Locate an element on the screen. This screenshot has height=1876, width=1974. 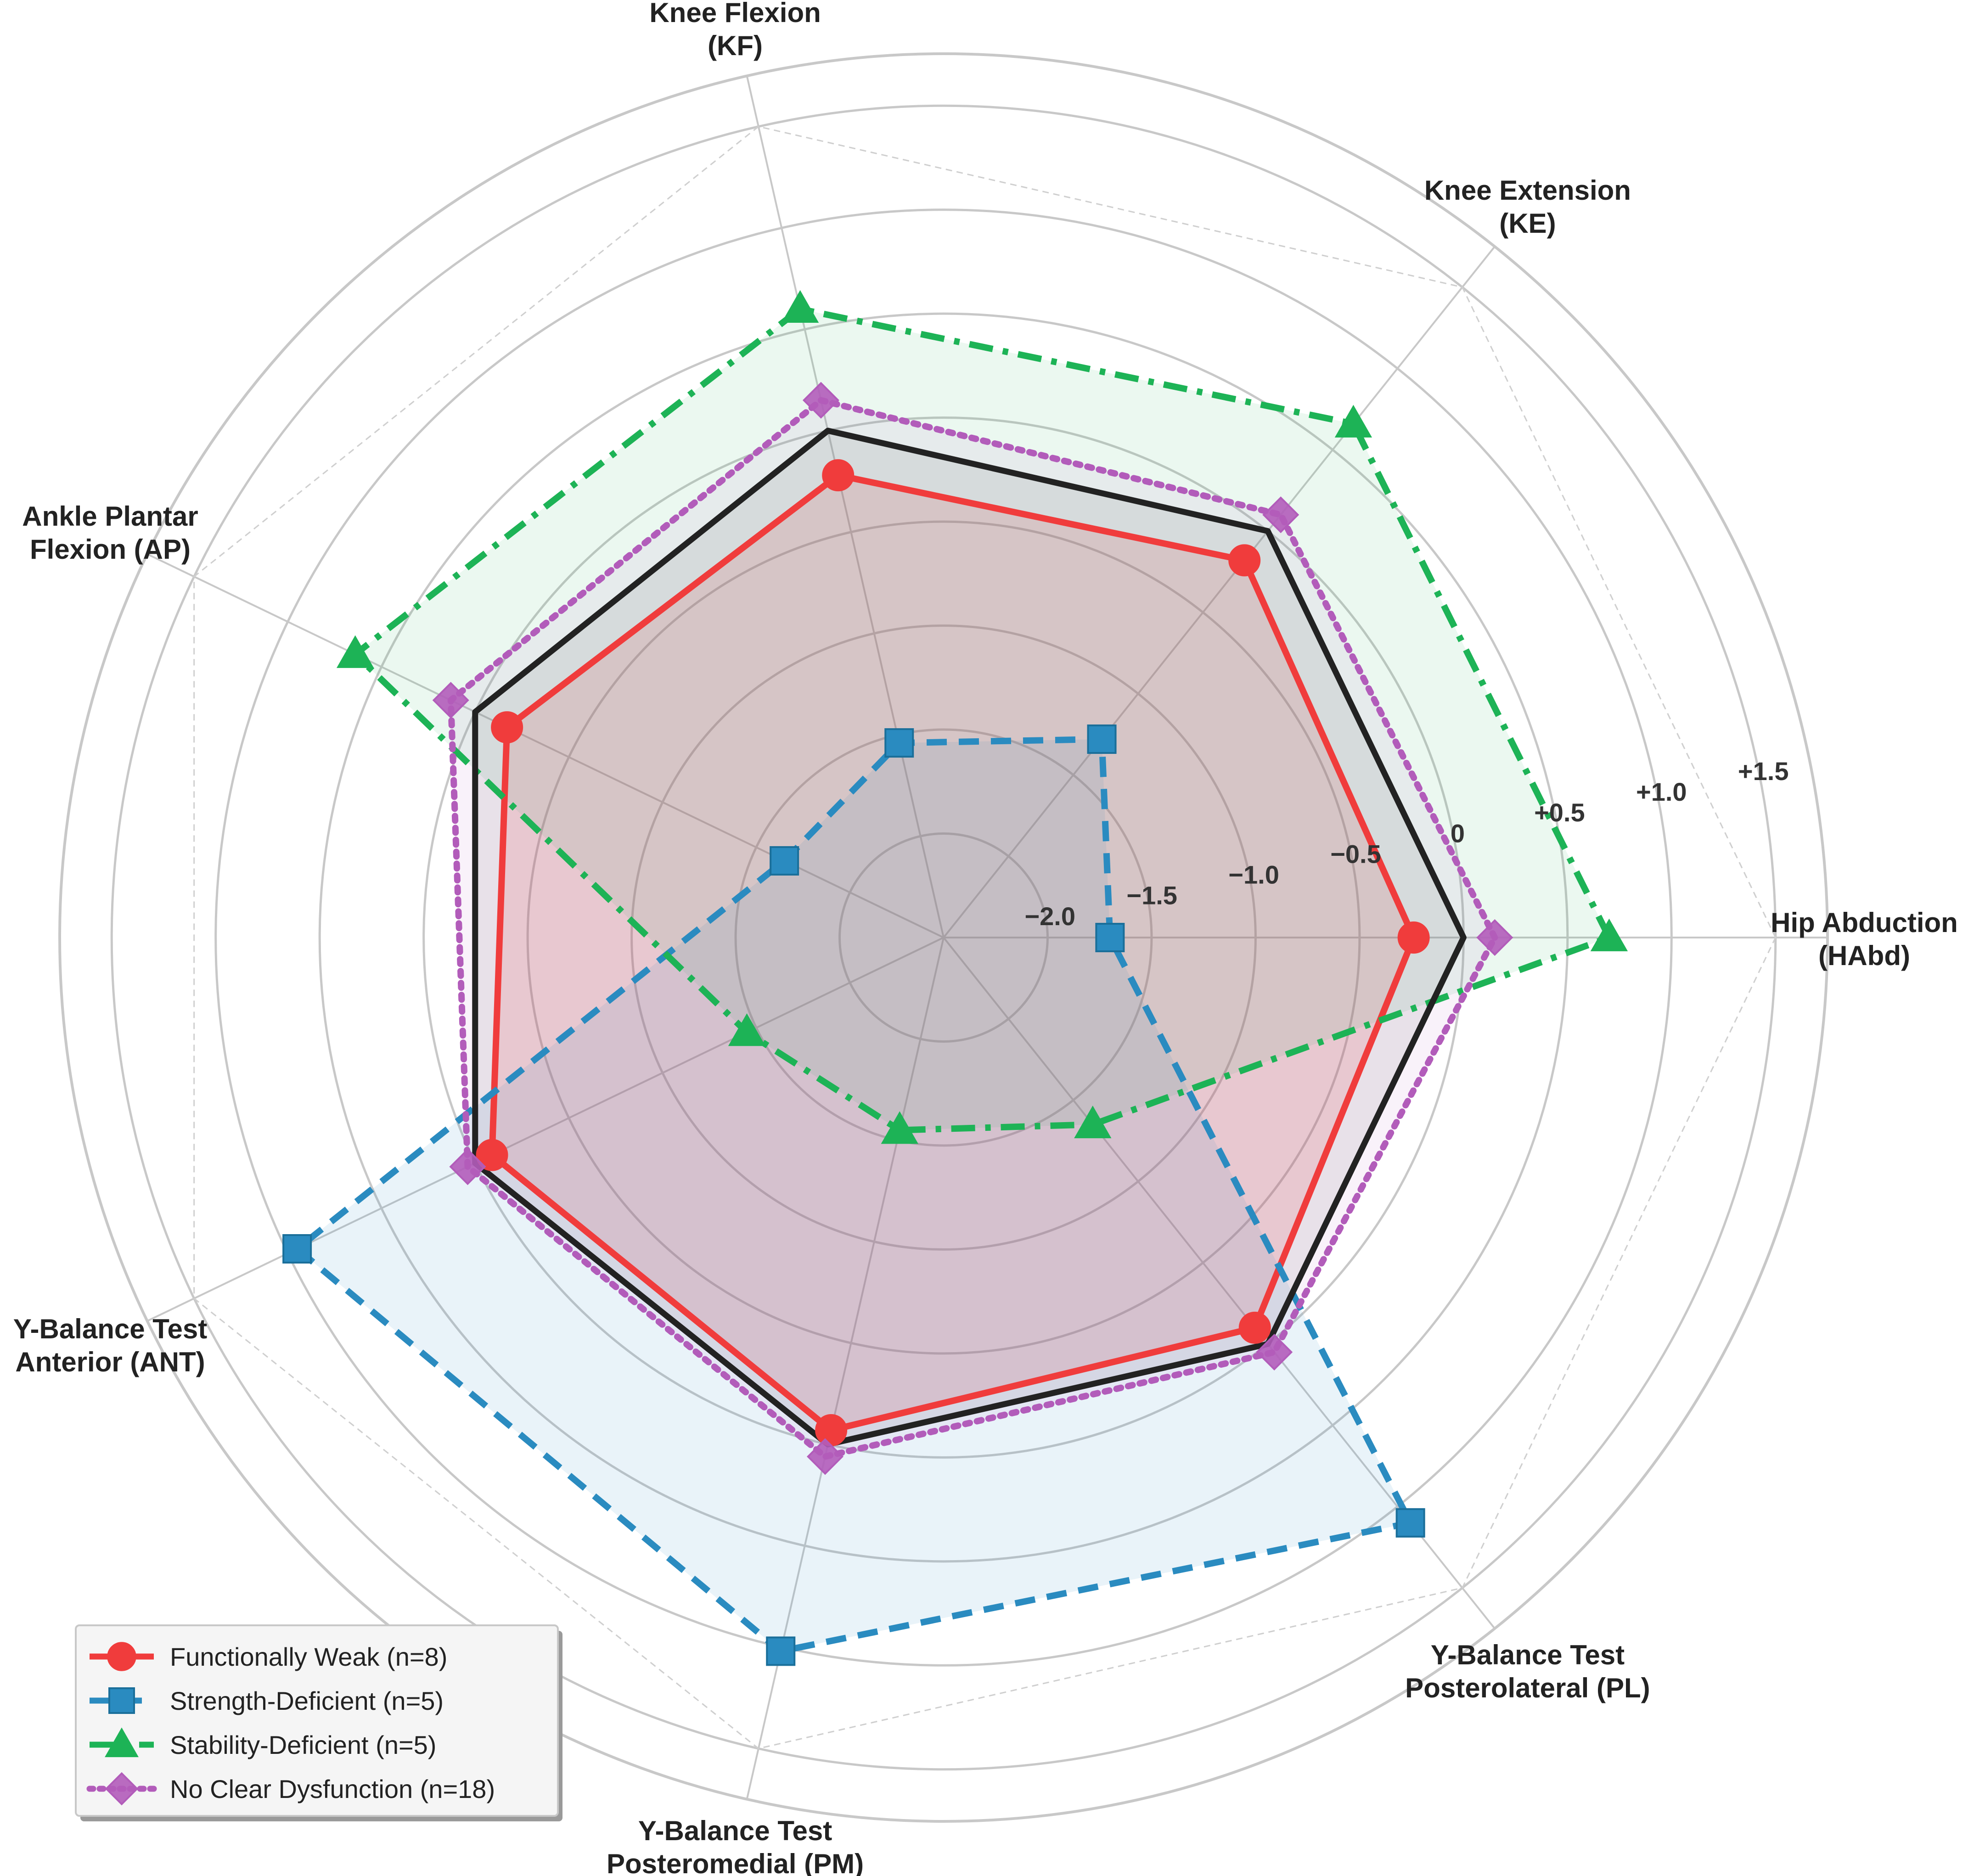
legend-entry-label: No Clear Dysfunction (n=18) is located at coordinates (332, 1789).